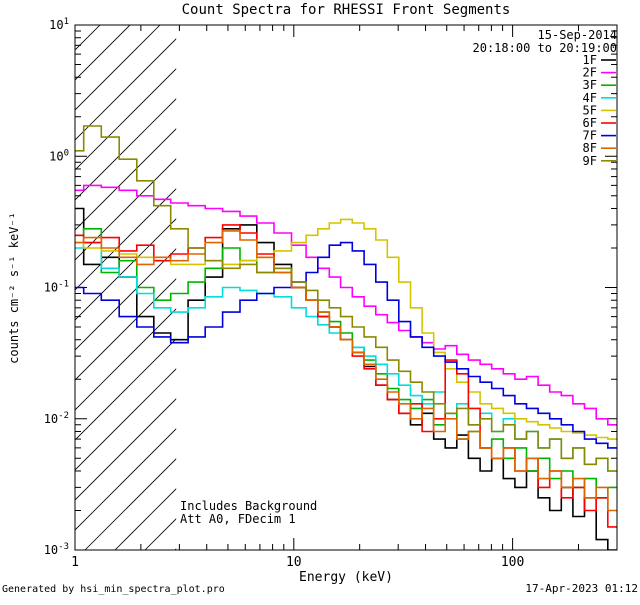 This screenshot has width=640, height=605. Describe the element at coordinates (248, 506) in the screenshot. I see `annotation-includes-background: Includes Background` at that location.